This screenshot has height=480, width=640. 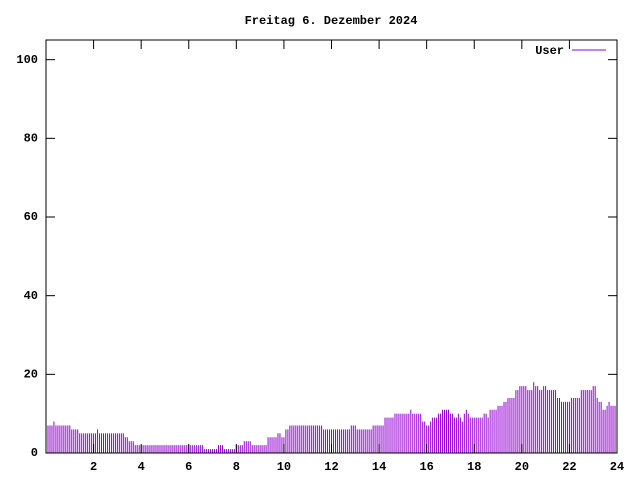 I want to click on x-tick-label: 18, so click(x=474, y=467).